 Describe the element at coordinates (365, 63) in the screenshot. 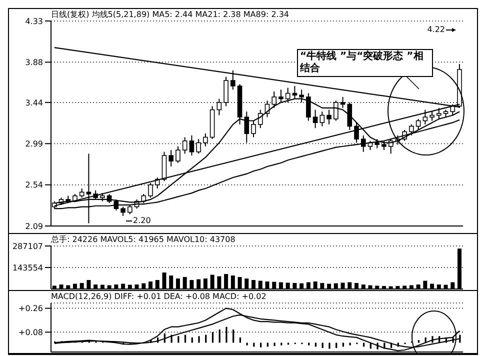

I see `annotation: “牛特线 ”与“突破形态 ”相结合` at that location.